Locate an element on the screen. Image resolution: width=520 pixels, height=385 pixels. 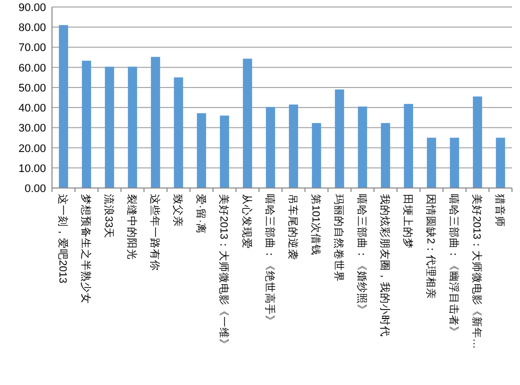
x-tick-label: 这些年一路有你 is located at coordinates (155, 232).